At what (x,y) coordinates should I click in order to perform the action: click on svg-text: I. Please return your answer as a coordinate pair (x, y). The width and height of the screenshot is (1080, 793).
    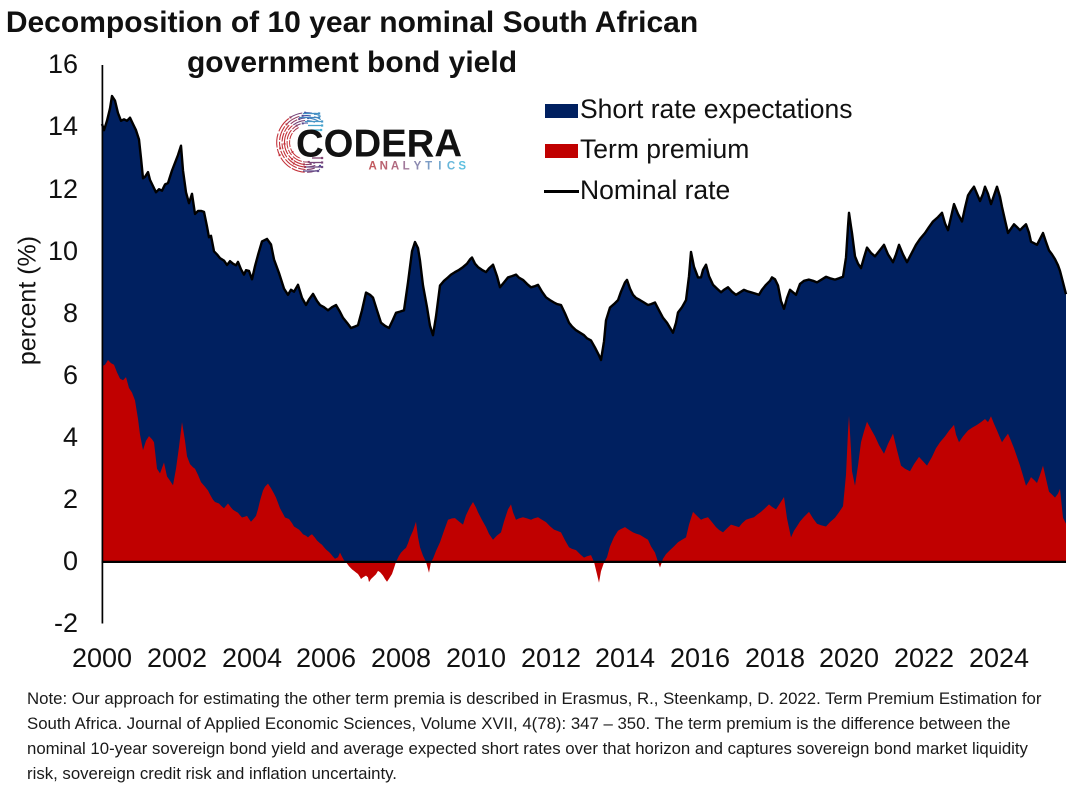
    Looking at the image, I should click on (439, 167).